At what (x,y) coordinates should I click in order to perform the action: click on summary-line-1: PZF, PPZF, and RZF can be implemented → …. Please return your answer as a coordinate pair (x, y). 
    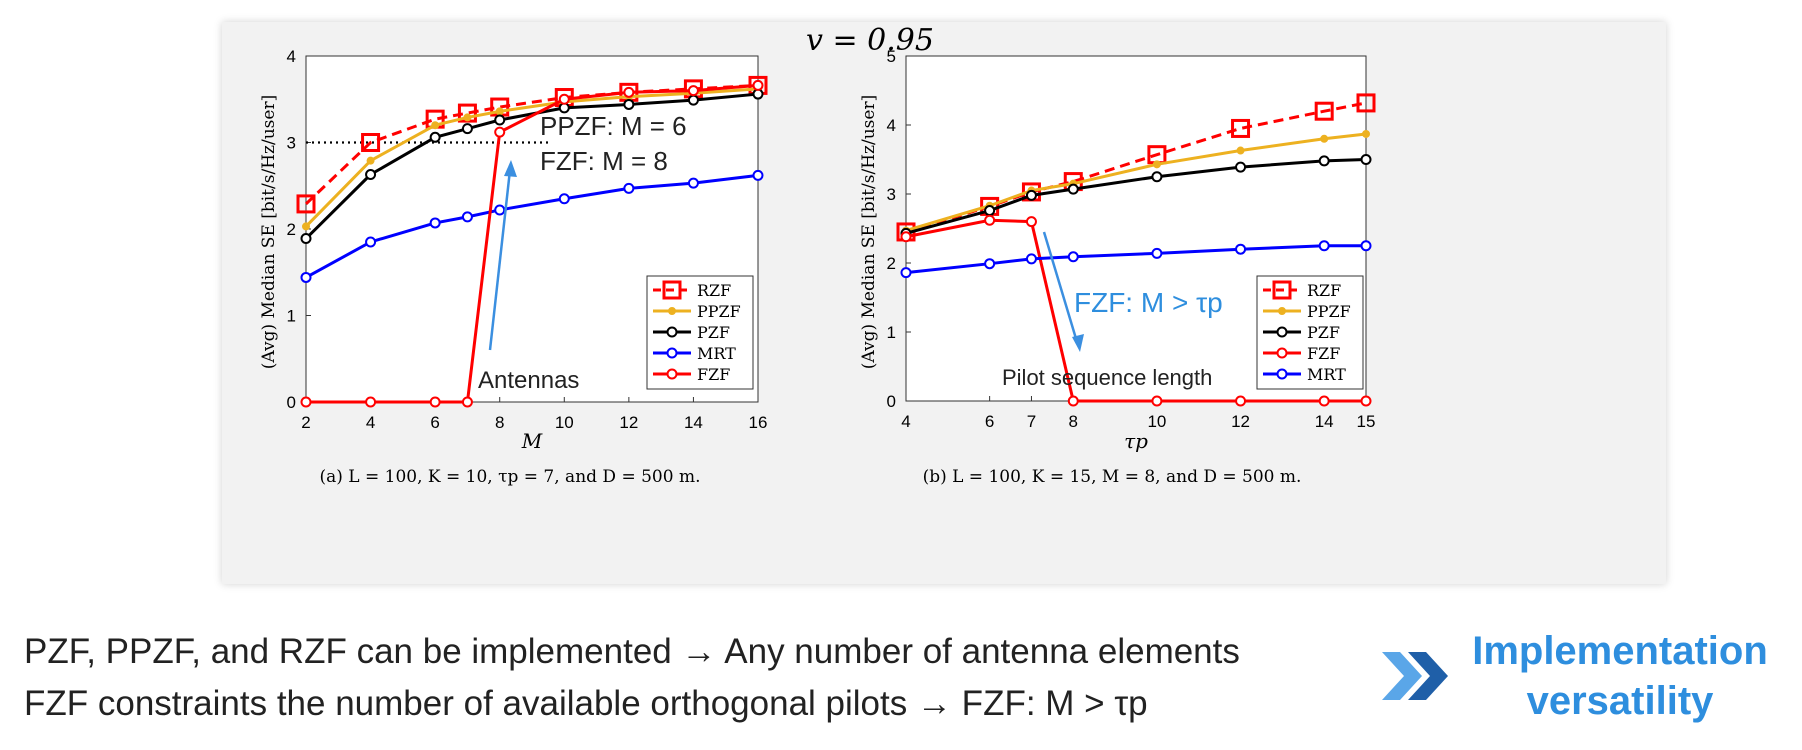
    Looking at the image, I should click on (632, 651).